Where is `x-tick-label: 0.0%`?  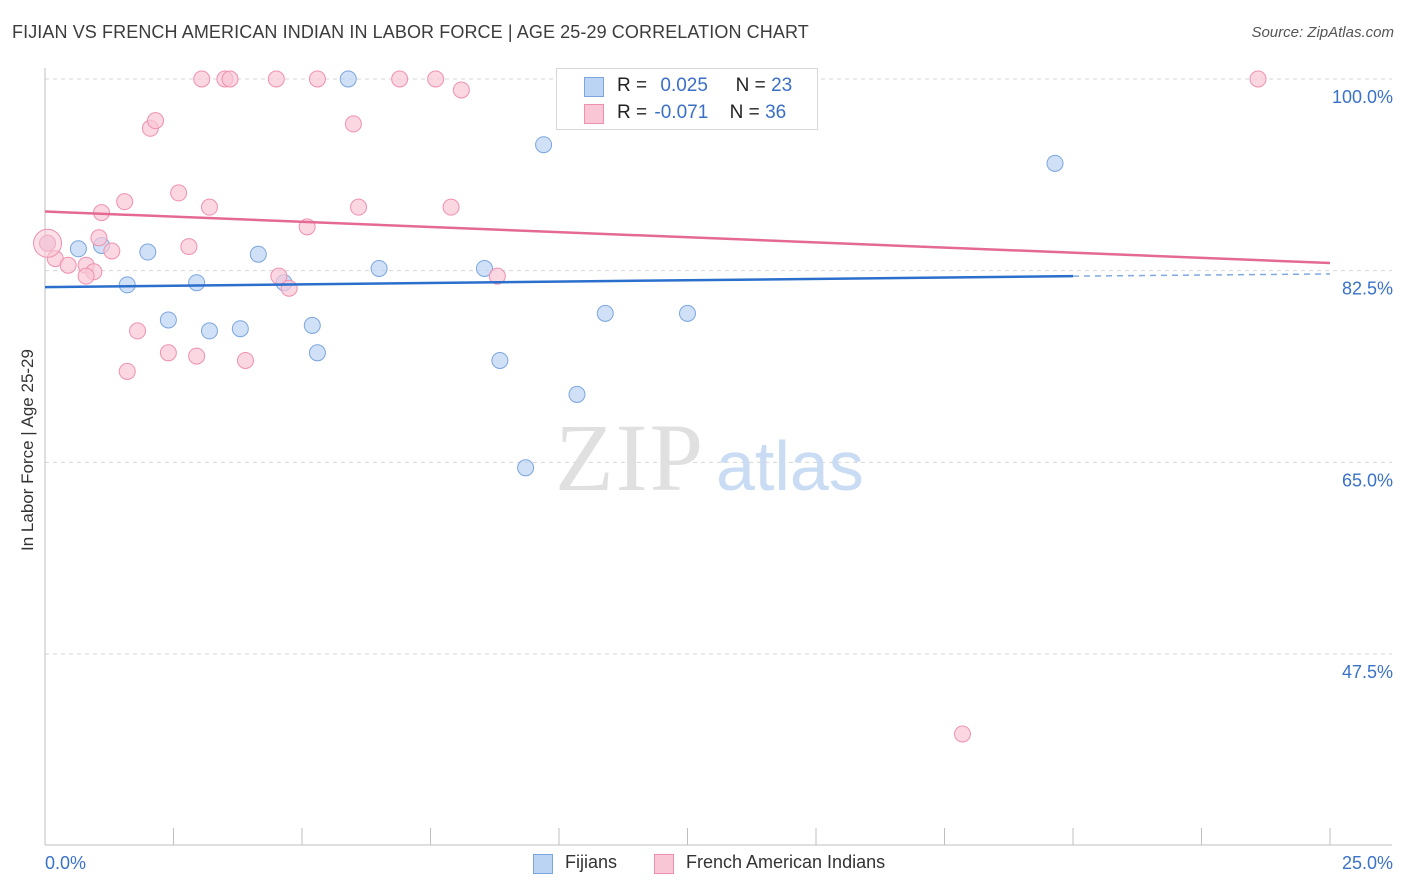
x-tick-label: 0.0% is located at coordinates (65, 863).